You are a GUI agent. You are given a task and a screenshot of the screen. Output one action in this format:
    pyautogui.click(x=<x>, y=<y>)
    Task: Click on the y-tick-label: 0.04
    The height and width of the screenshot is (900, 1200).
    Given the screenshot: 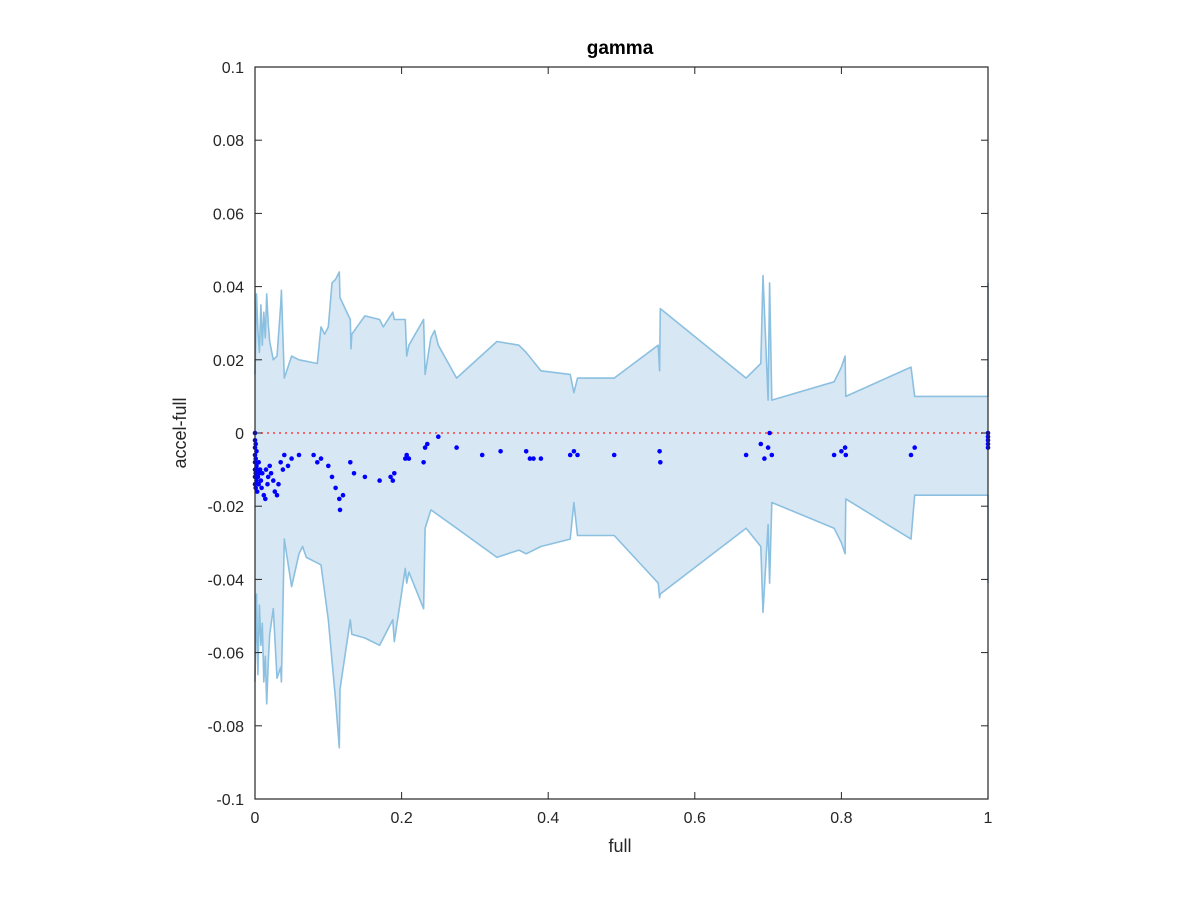 What is the action you would take?
    pyautogui.click(x=228, y=288)
    